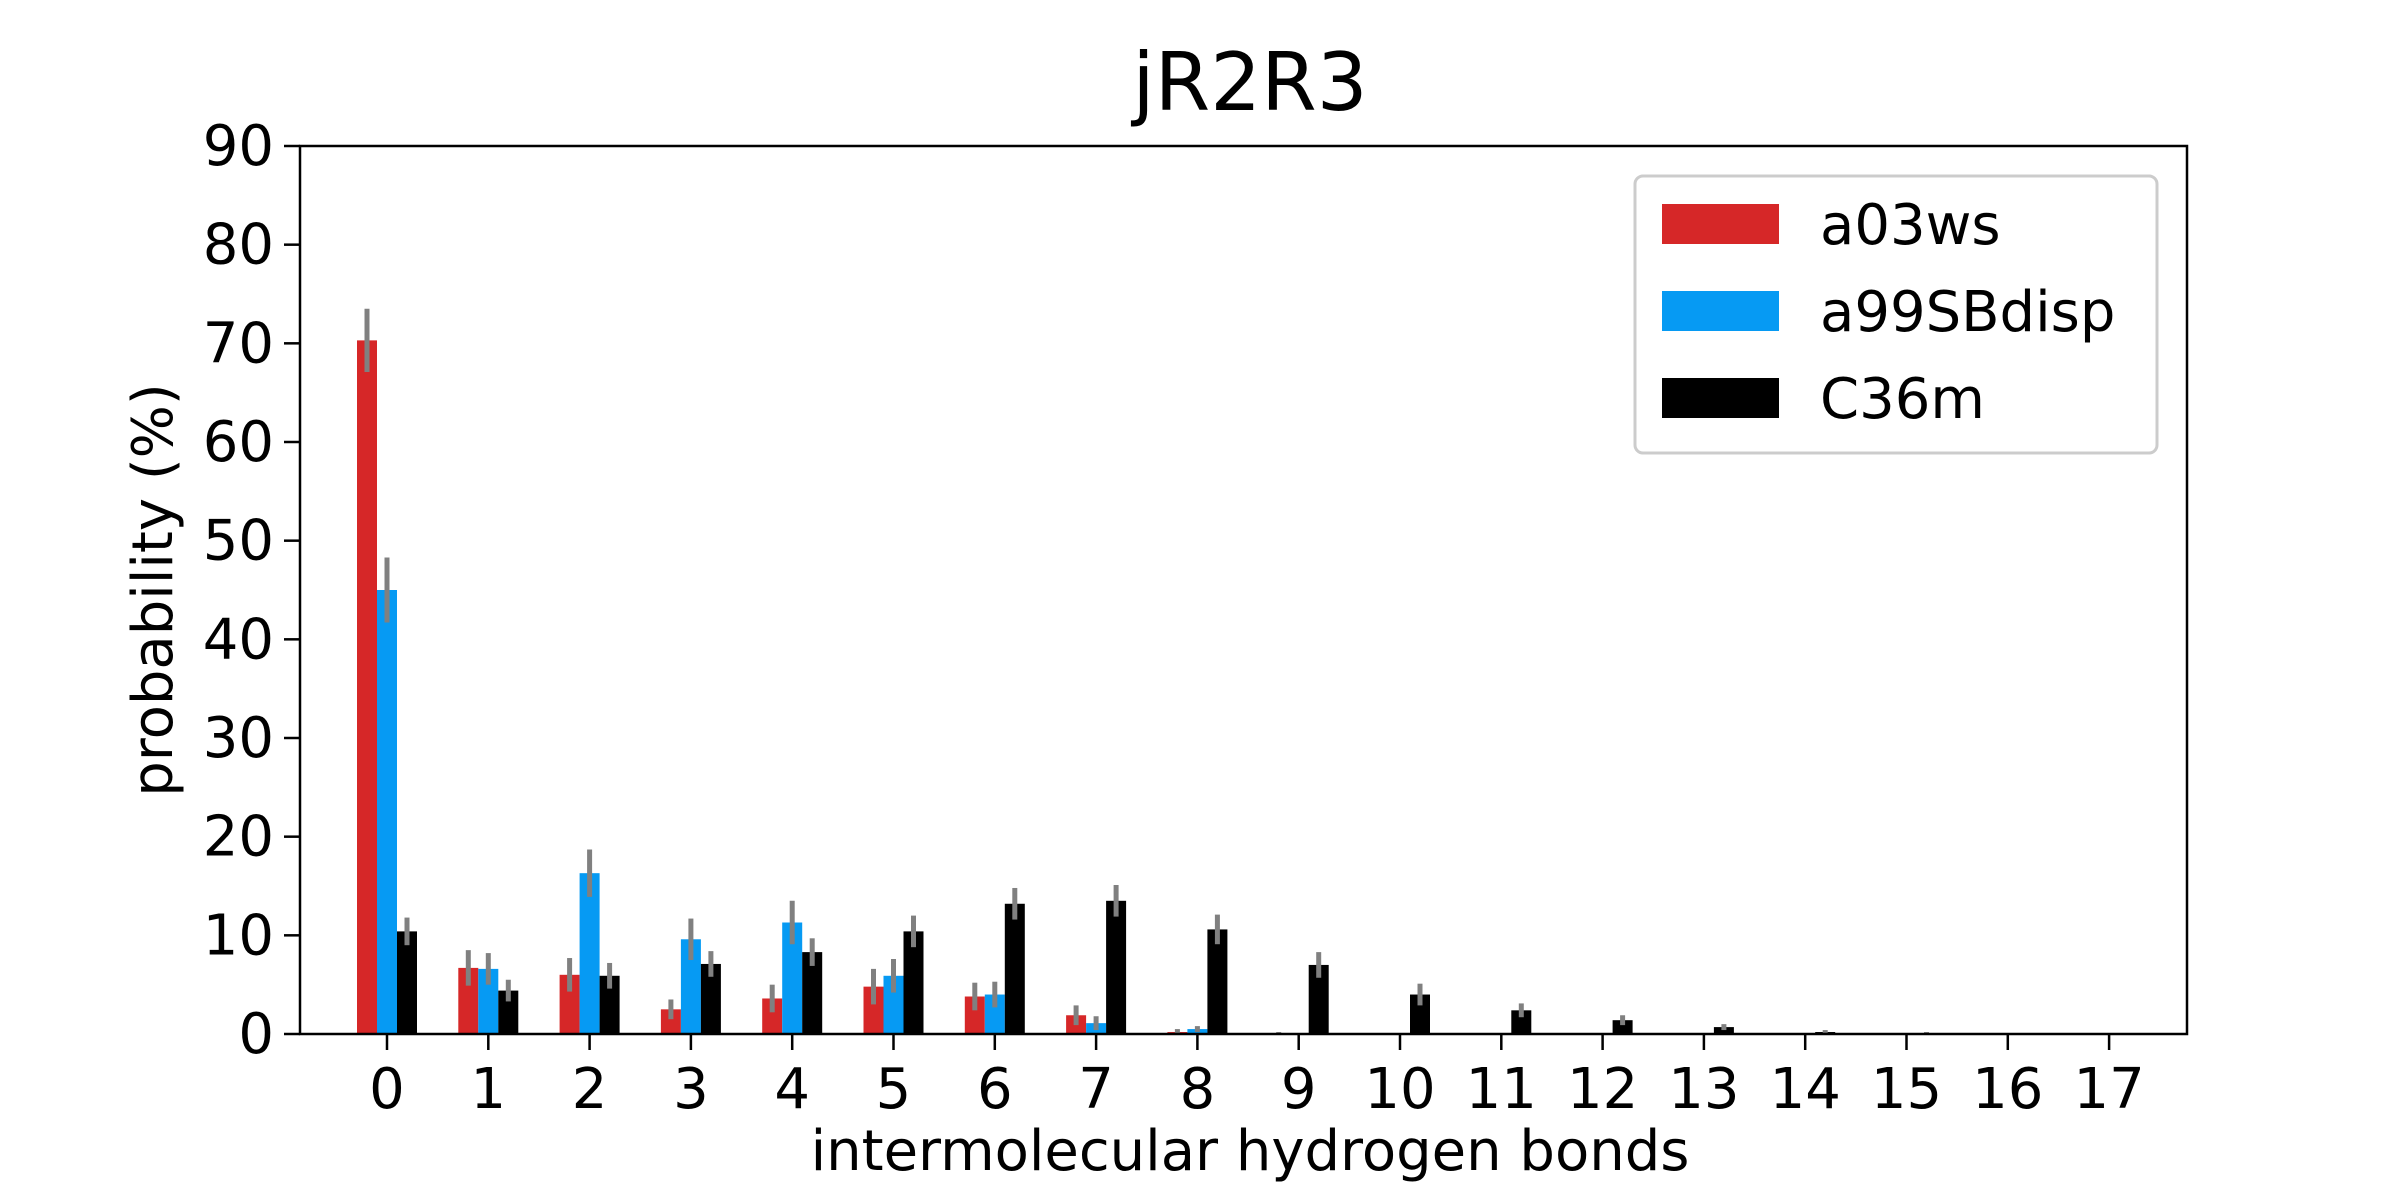 The height and width of the screenshot is (1200, 2400). Describe the element at coordinates (2108, 1089) in the screenshot. I see `x-tick-label: 17` at that location.